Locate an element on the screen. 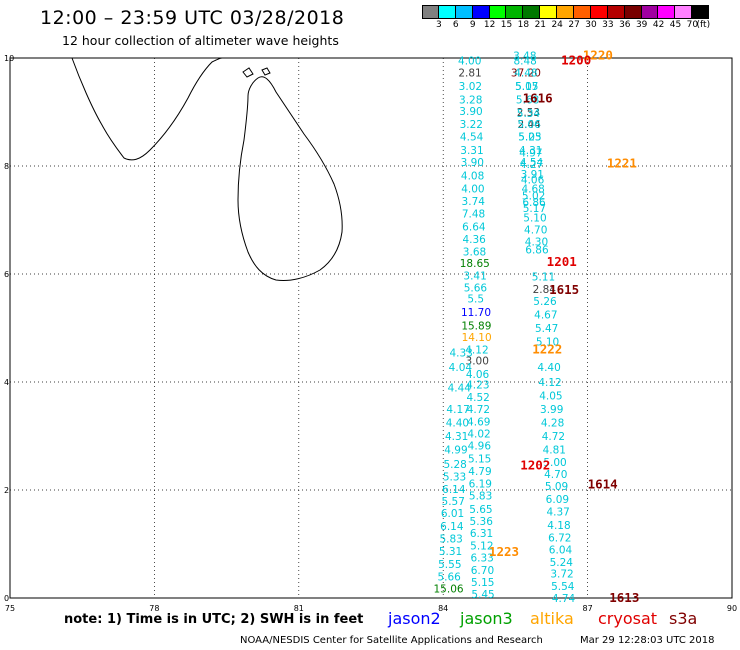 The width and height of the screenshot is (740, 650). wave-height-value: 5.06 is located at coordinates (529, 125).